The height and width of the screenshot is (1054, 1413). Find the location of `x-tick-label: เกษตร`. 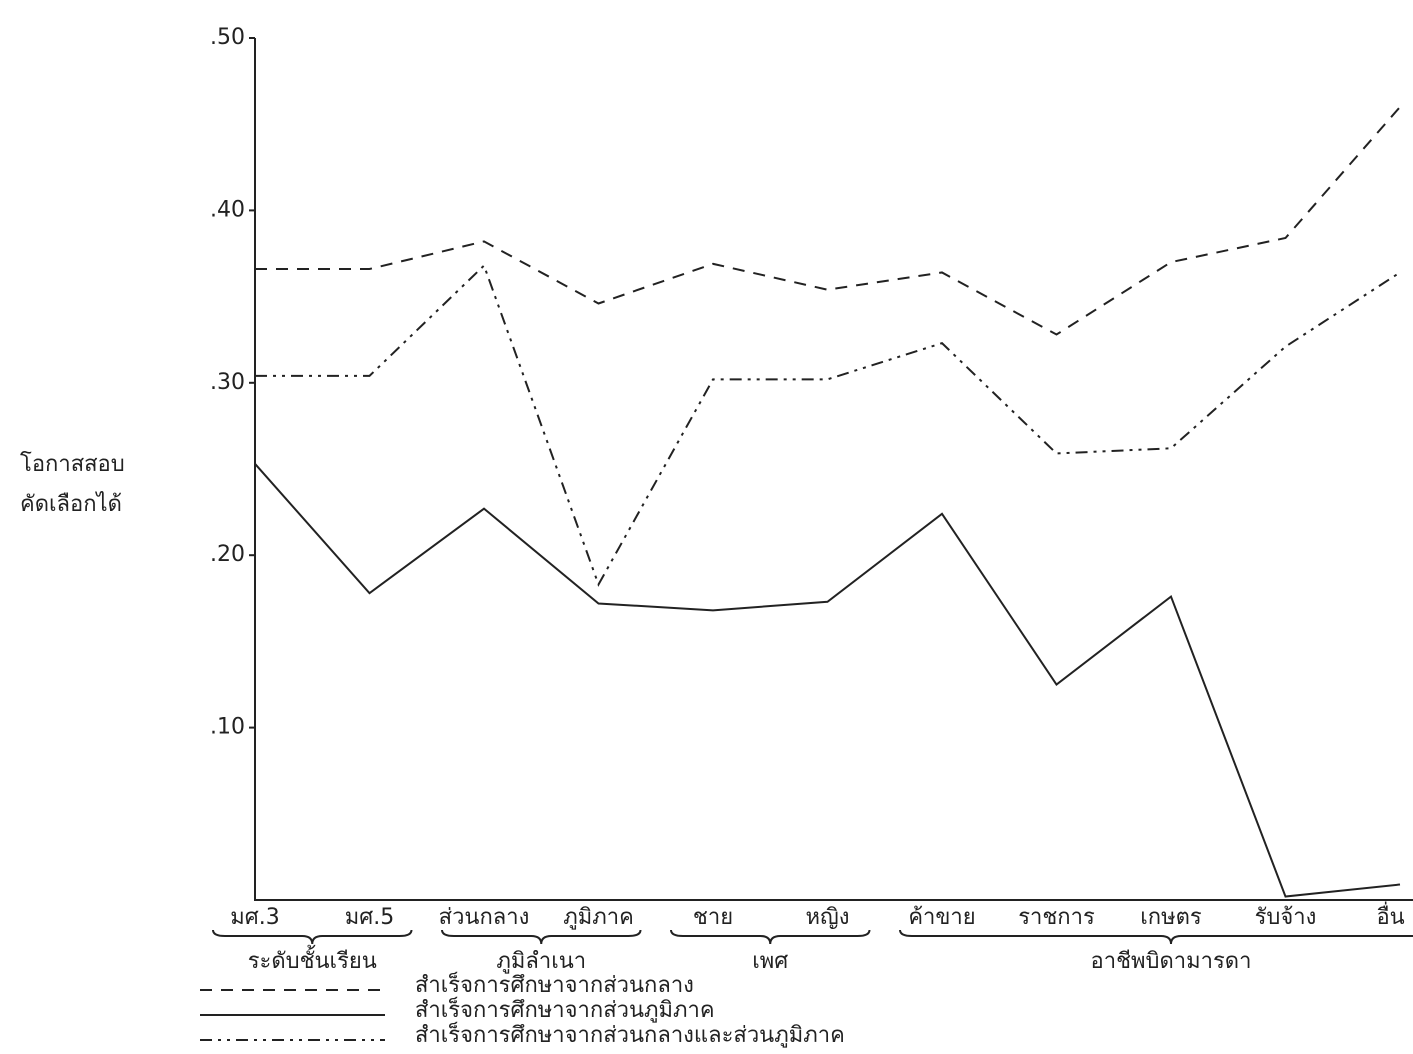

x-tick-label: เกษตร is located at coordinates (1171, 917).